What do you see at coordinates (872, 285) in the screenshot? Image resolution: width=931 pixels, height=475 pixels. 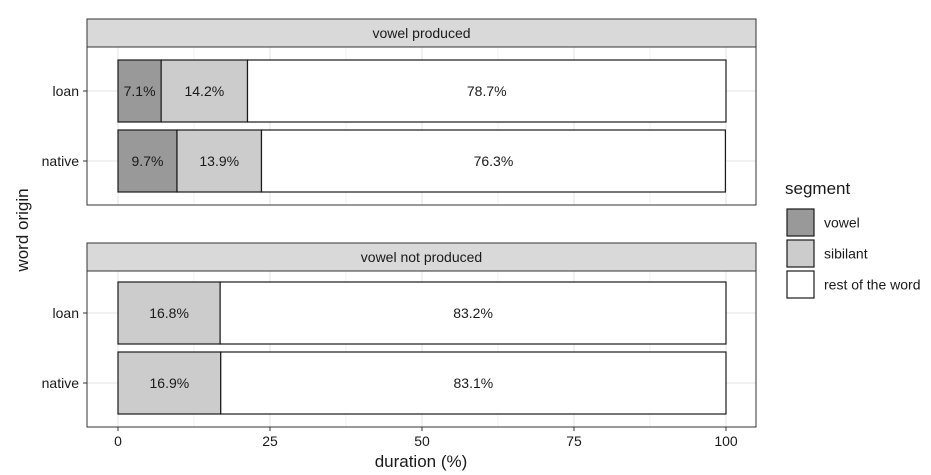 I see `legend-label: rest of the word` at bounding box center [872, 285].